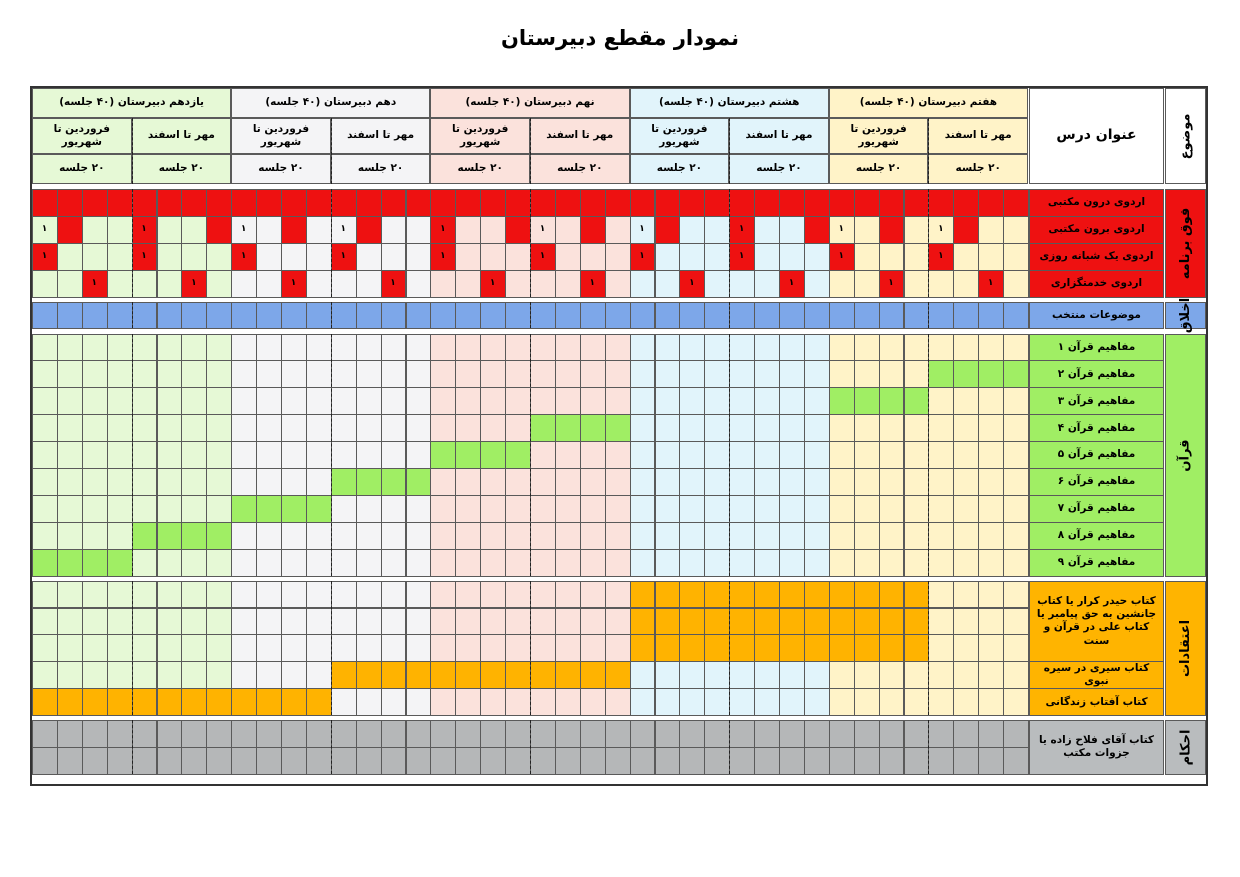 The width and height of the screenshot is (1240, 877). Describe the element at coordinates (1185, 243) in the screenshot. I see `section-label: فوق برنامه` at that location.